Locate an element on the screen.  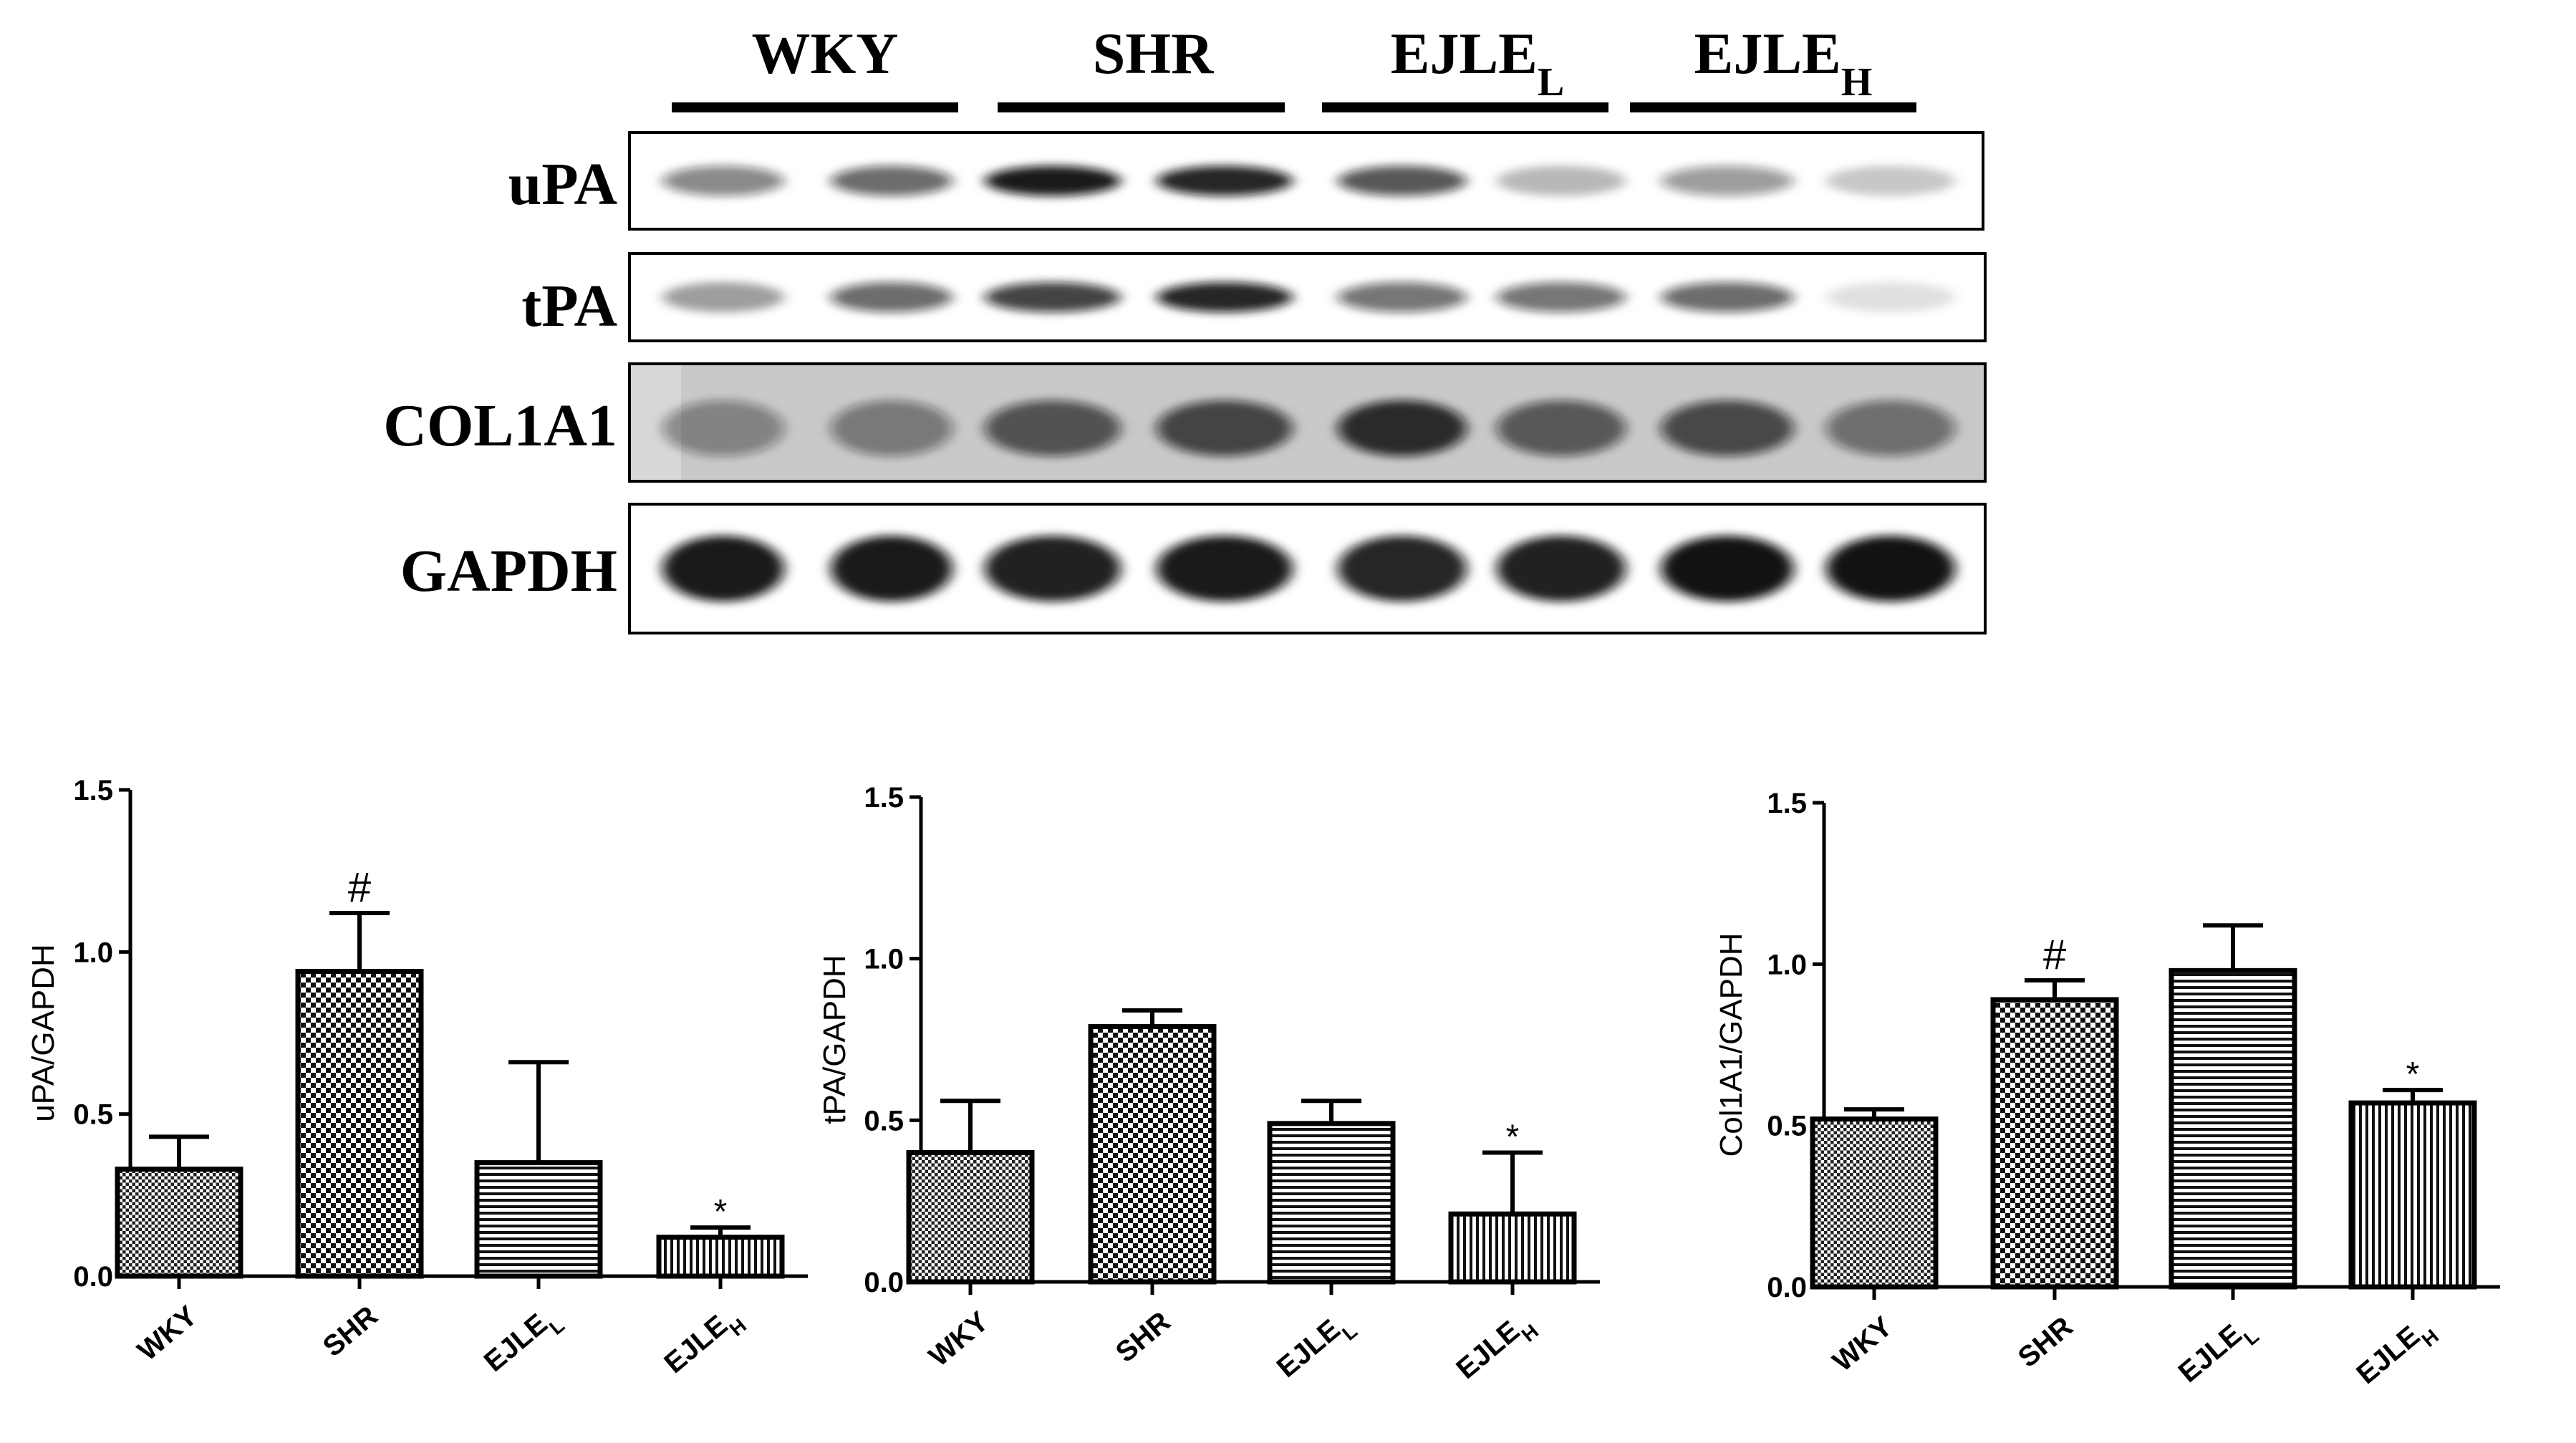
blot-group-label: SHR is located at coordinates (1153, 53).